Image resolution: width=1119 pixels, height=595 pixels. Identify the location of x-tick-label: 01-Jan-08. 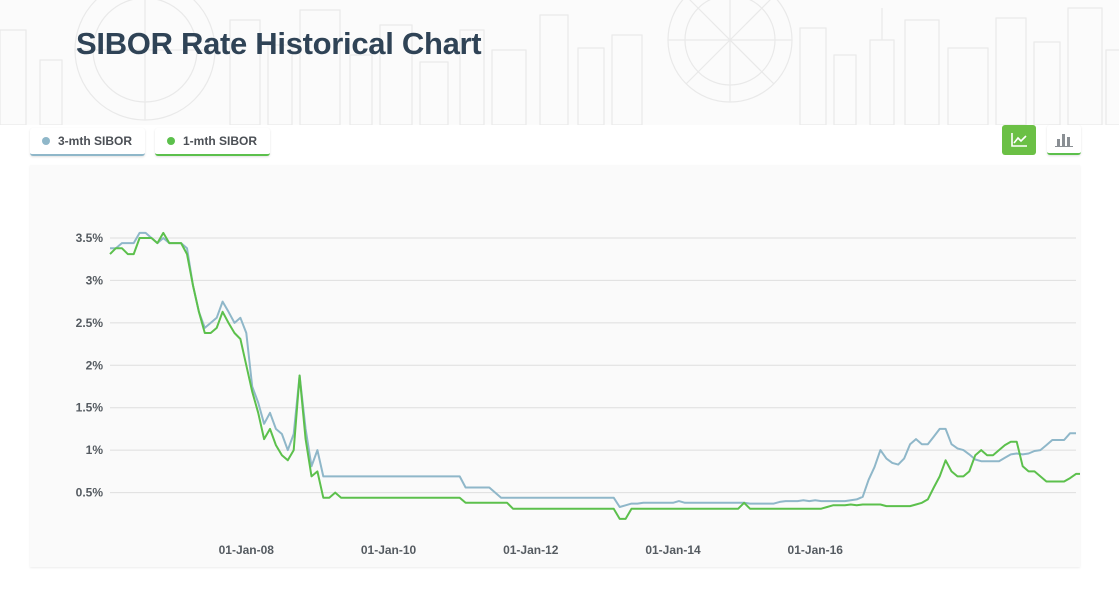
(247, 550).